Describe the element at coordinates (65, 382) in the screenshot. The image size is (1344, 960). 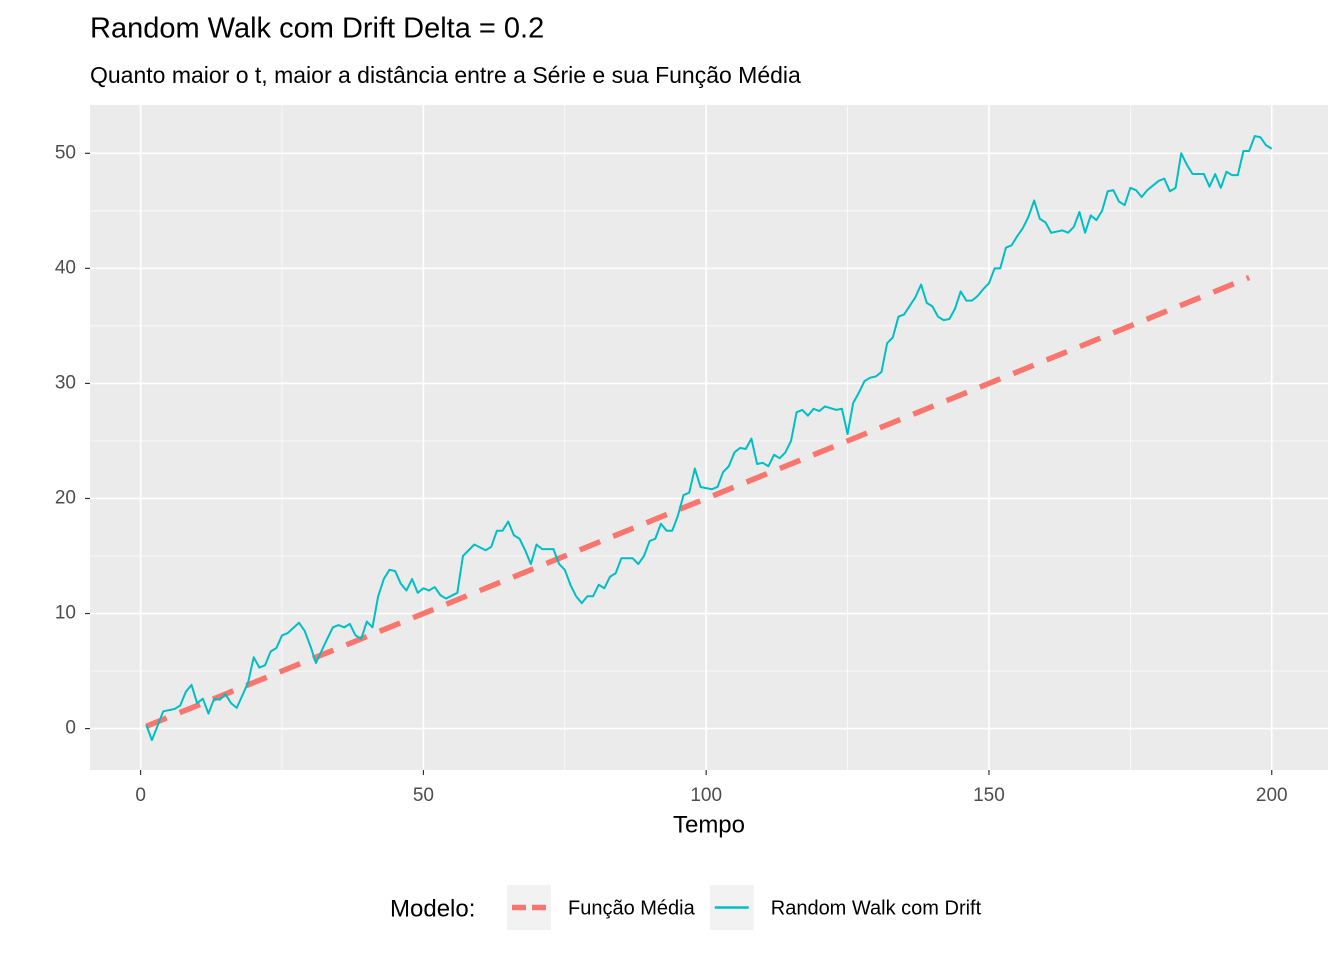
I see `y-tick-label: 30` at that location.